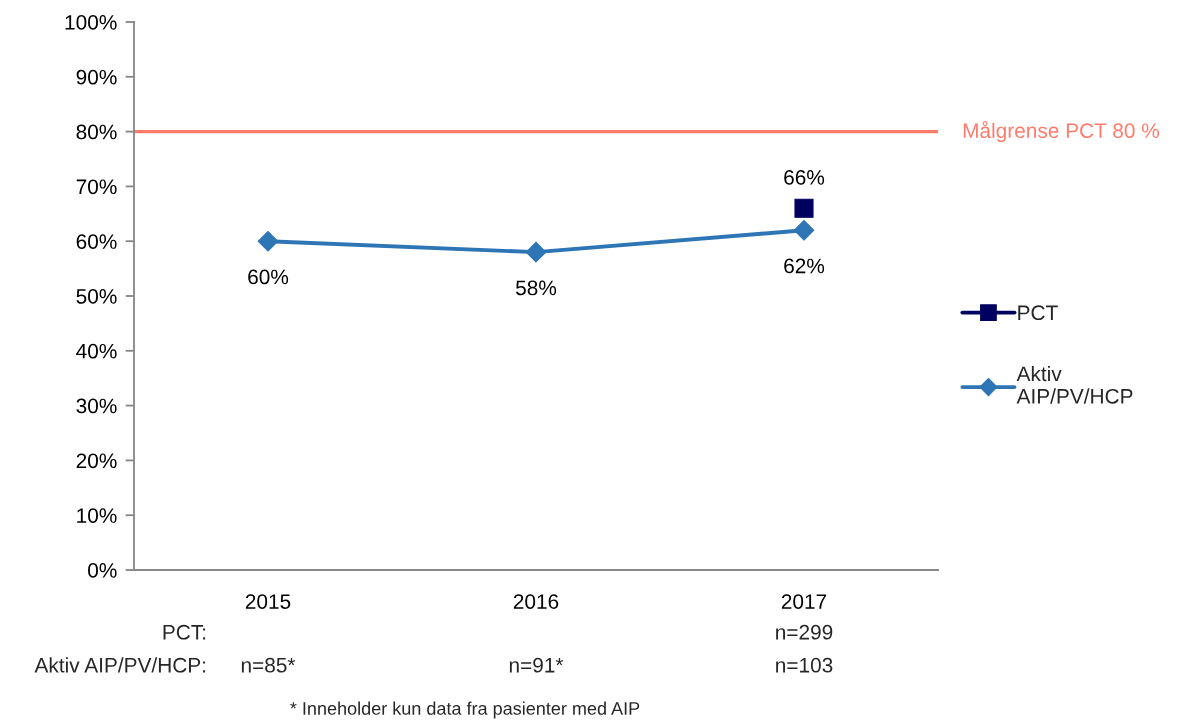 Image resolution: width=1182 pixels, height=724 pixels. What do you see at coordinates (96, 241) in the screenshot?
I see `y-tick-label: 60%` at bounding box center [96, 241].